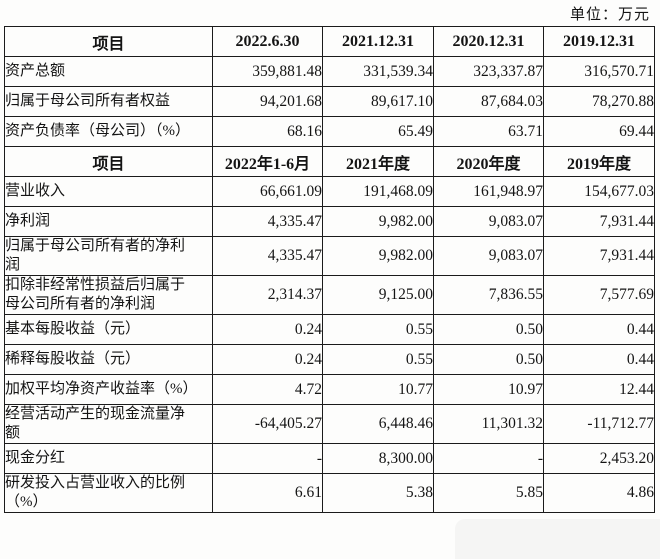  What do you see at coordinates (488, 389) in the screenshot?
I see `value-cell: 10.97` at bounding box center [488, 389].